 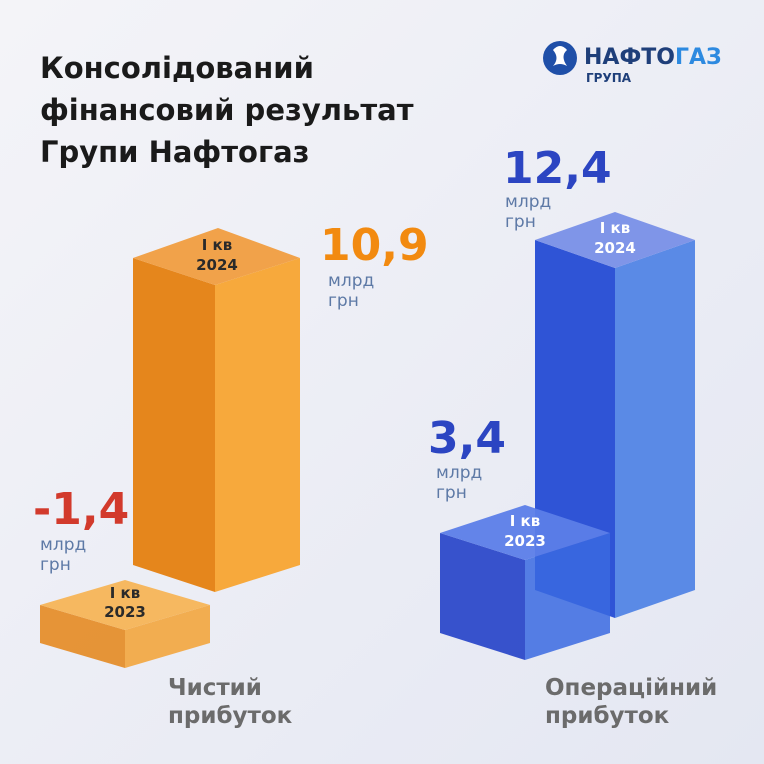 I want to click on value: 3,4, so click(x=467, y=438).